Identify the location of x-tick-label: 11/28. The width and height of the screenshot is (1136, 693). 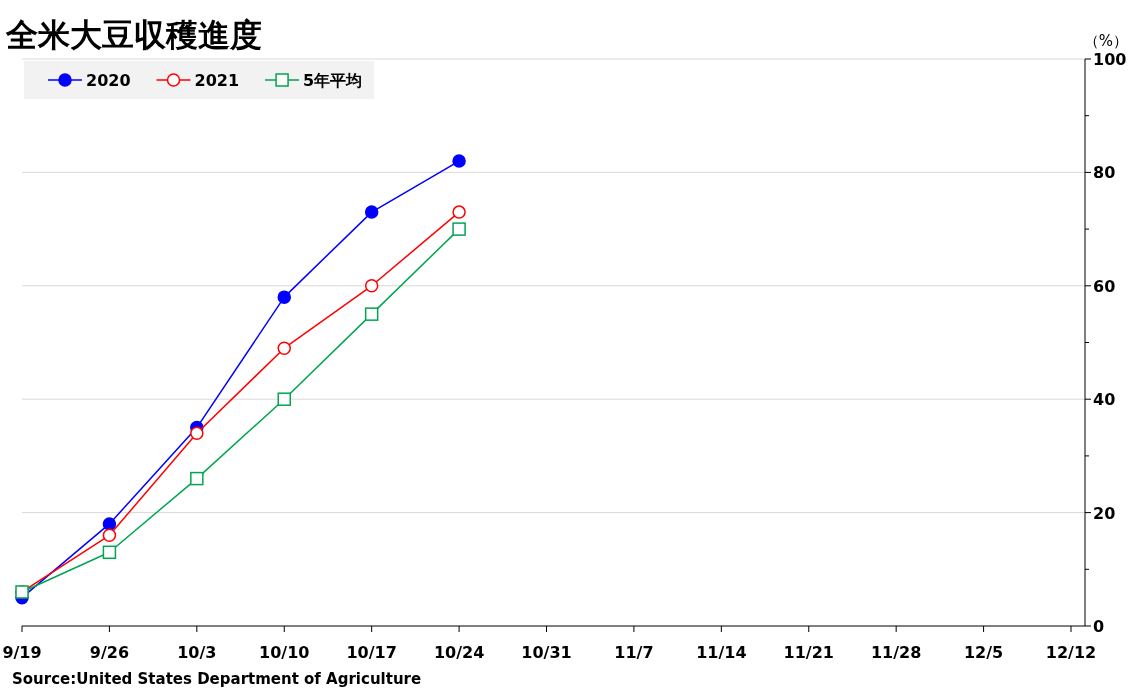
(896, 652).